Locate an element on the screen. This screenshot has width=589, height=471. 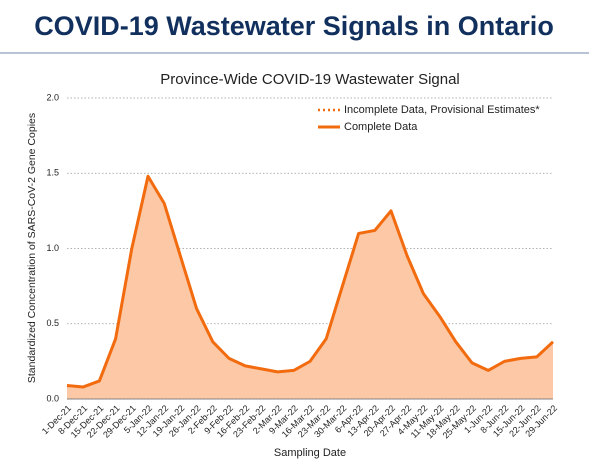
legend-label: Incomplete Data, Provisional Estimates* is located at coordinates (442, 110).